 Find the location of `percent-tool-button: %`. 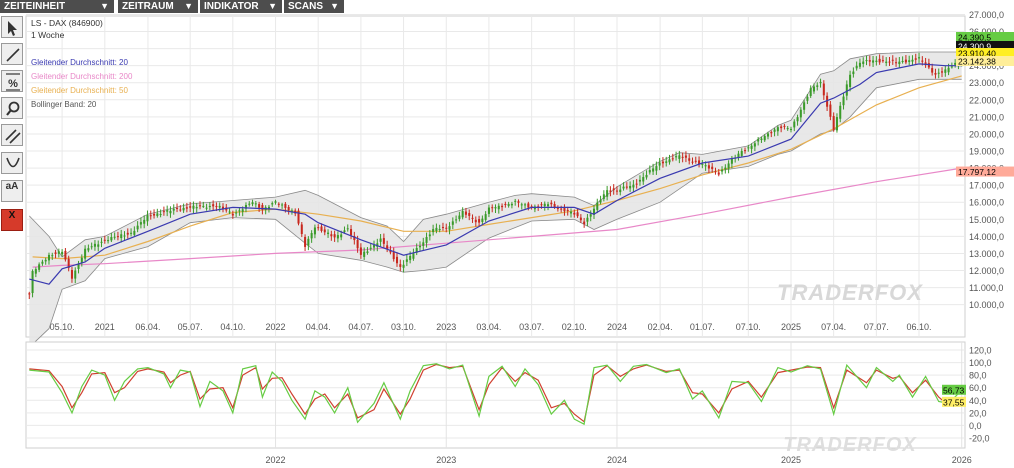

percent-tool-button: % is located at coordinates (12, 81).